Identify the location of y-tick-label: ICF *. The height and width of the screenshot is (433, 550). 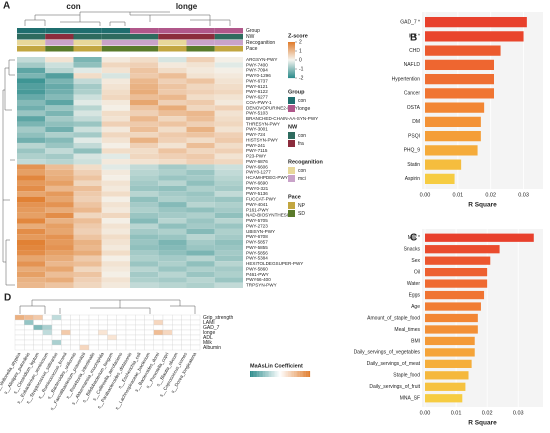
(414, 37).